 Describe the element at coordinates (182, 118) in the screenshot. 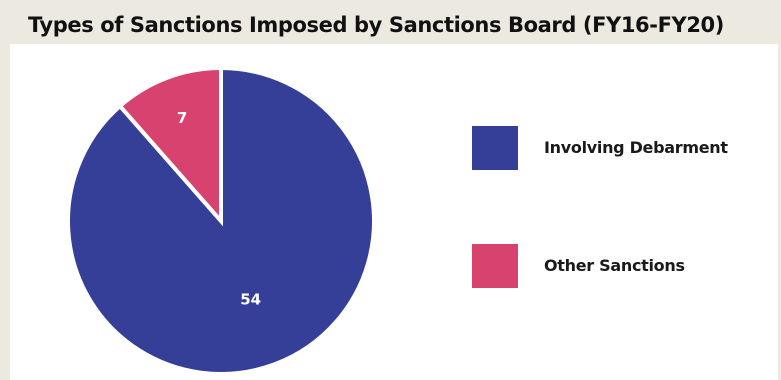

I see `pie-value-label-other-sanctions: 7` at that location.